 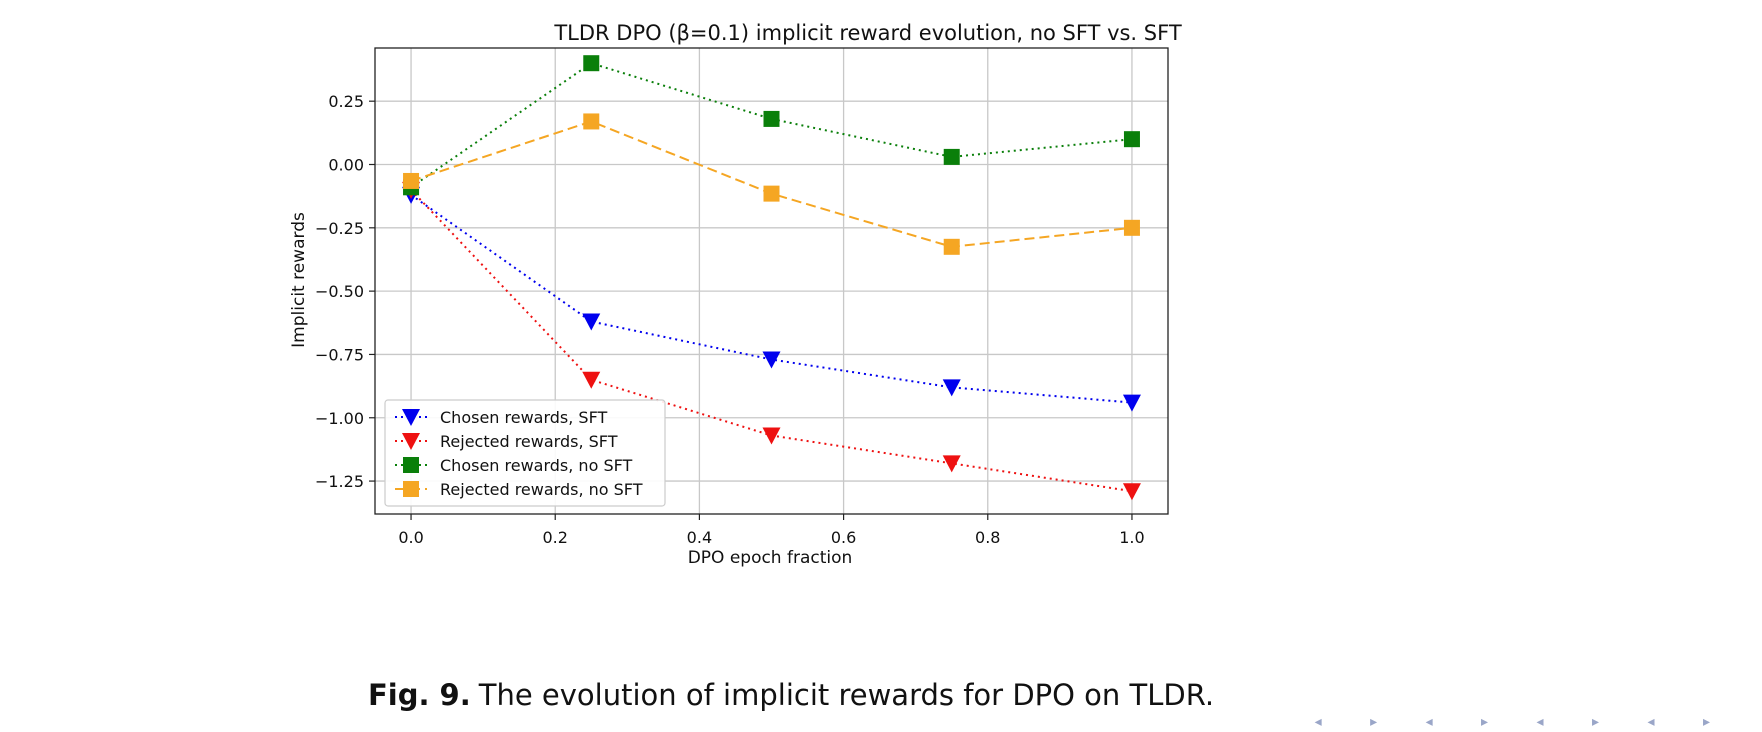 What do you see at coordinates (419, 695) in the screenshot?
I see `caption-label: Fig. 9.` at bounding box center [419, 695].